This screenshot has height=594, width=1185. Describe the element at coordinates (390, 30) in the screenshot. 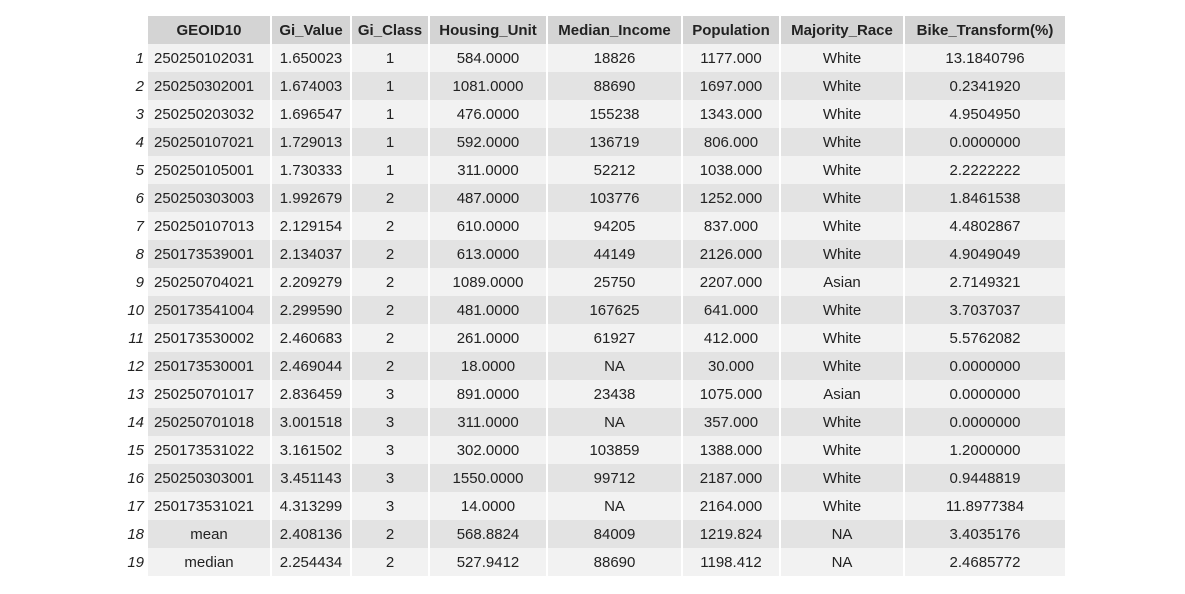

I see `column-header-gi-class: Gi_Class` at that location.